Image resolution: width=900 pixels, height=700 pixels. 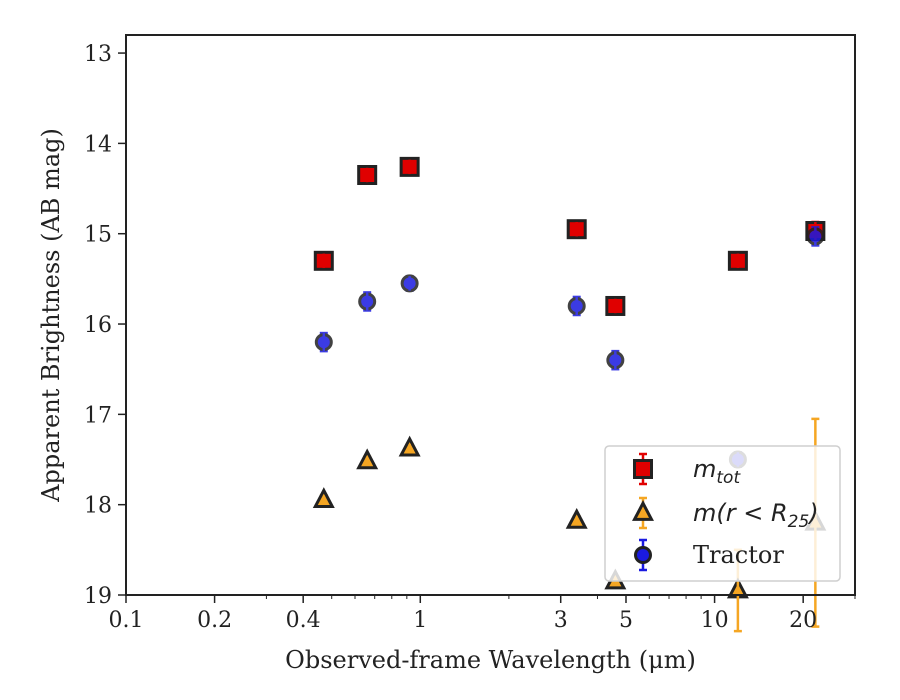 What do you see at coordinates (717, 471) in the screenshot?
I see `legend-label: mtot` at bounding box center [717, 471].